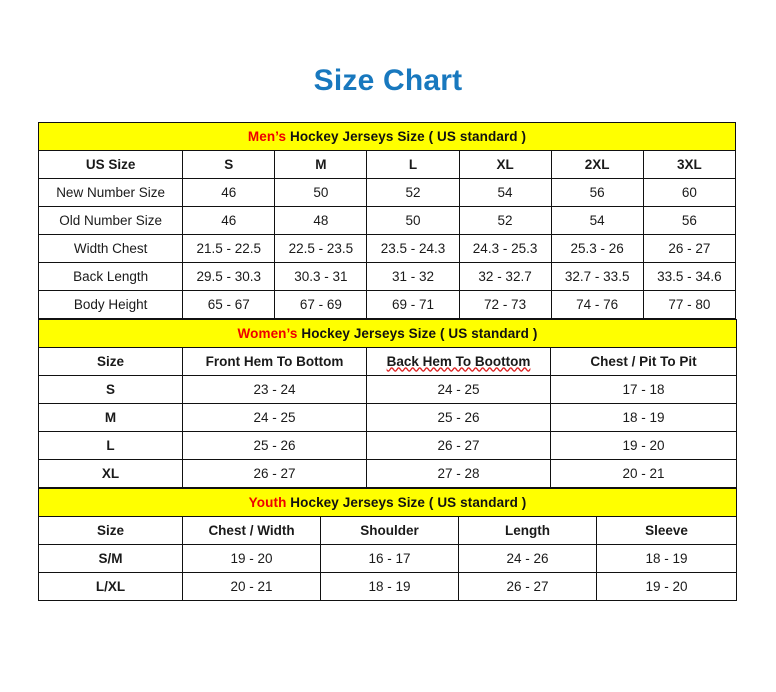 The width and height of the screenshot is (776, 692). Describe the element at coordinates (505, 248) in the screenshot. I see `mens-cell-2-3: 24.3 - 25.3` at that location.